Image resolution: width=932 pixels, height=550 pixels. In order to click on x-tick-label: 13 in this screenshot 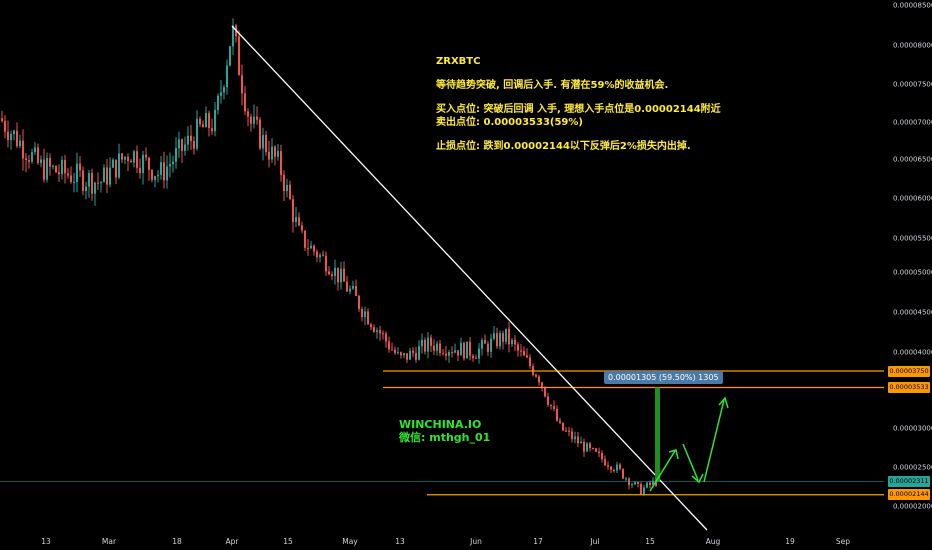, I will do `click(46, 541)`.